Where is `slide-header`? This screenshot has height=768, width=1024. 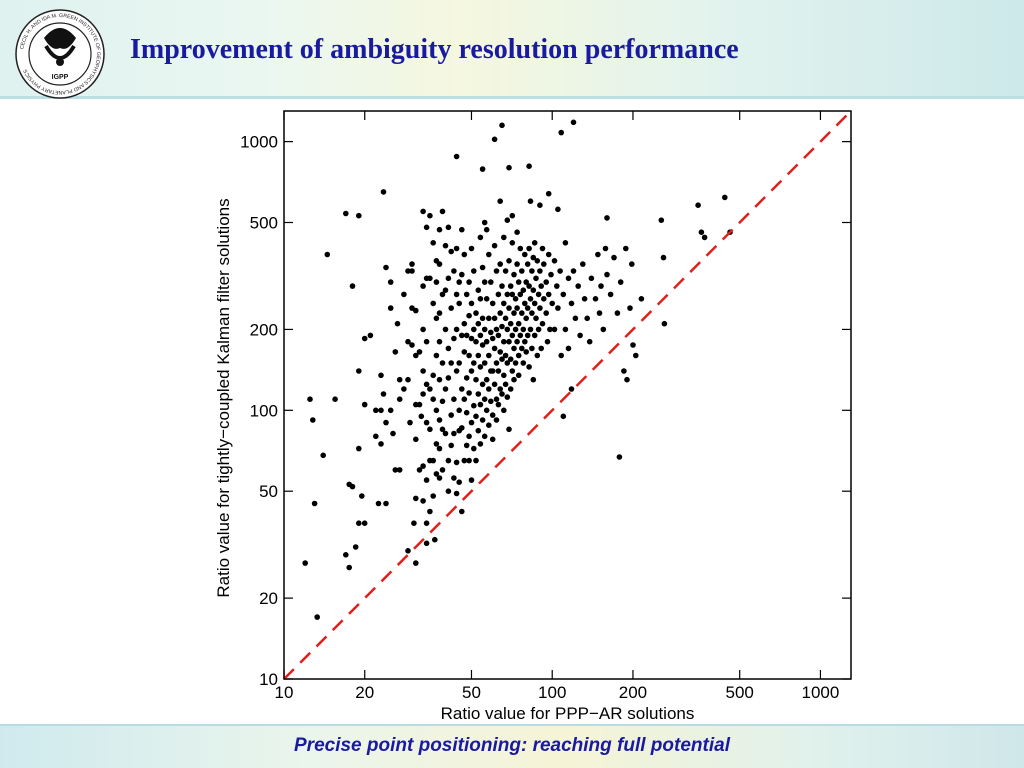 slide-header is located at coordinates (512, 49).